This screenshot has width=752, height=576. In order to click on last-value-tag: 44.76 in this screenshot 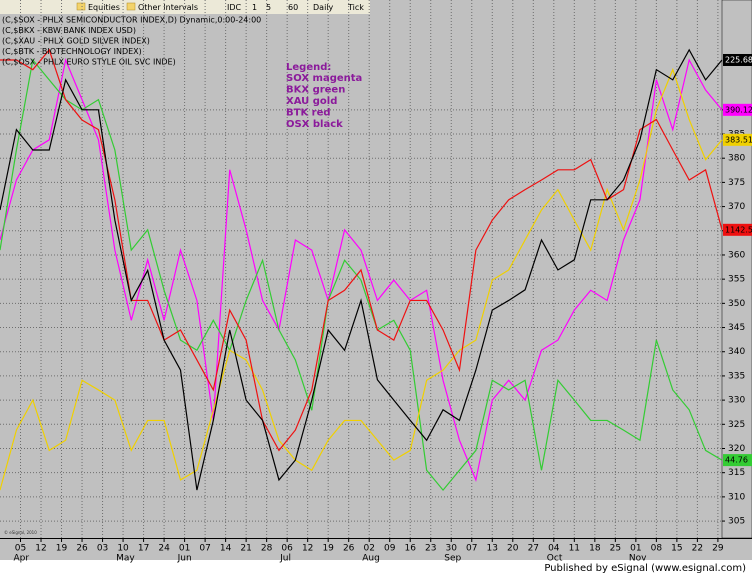, I will do `click(737, 460)`.